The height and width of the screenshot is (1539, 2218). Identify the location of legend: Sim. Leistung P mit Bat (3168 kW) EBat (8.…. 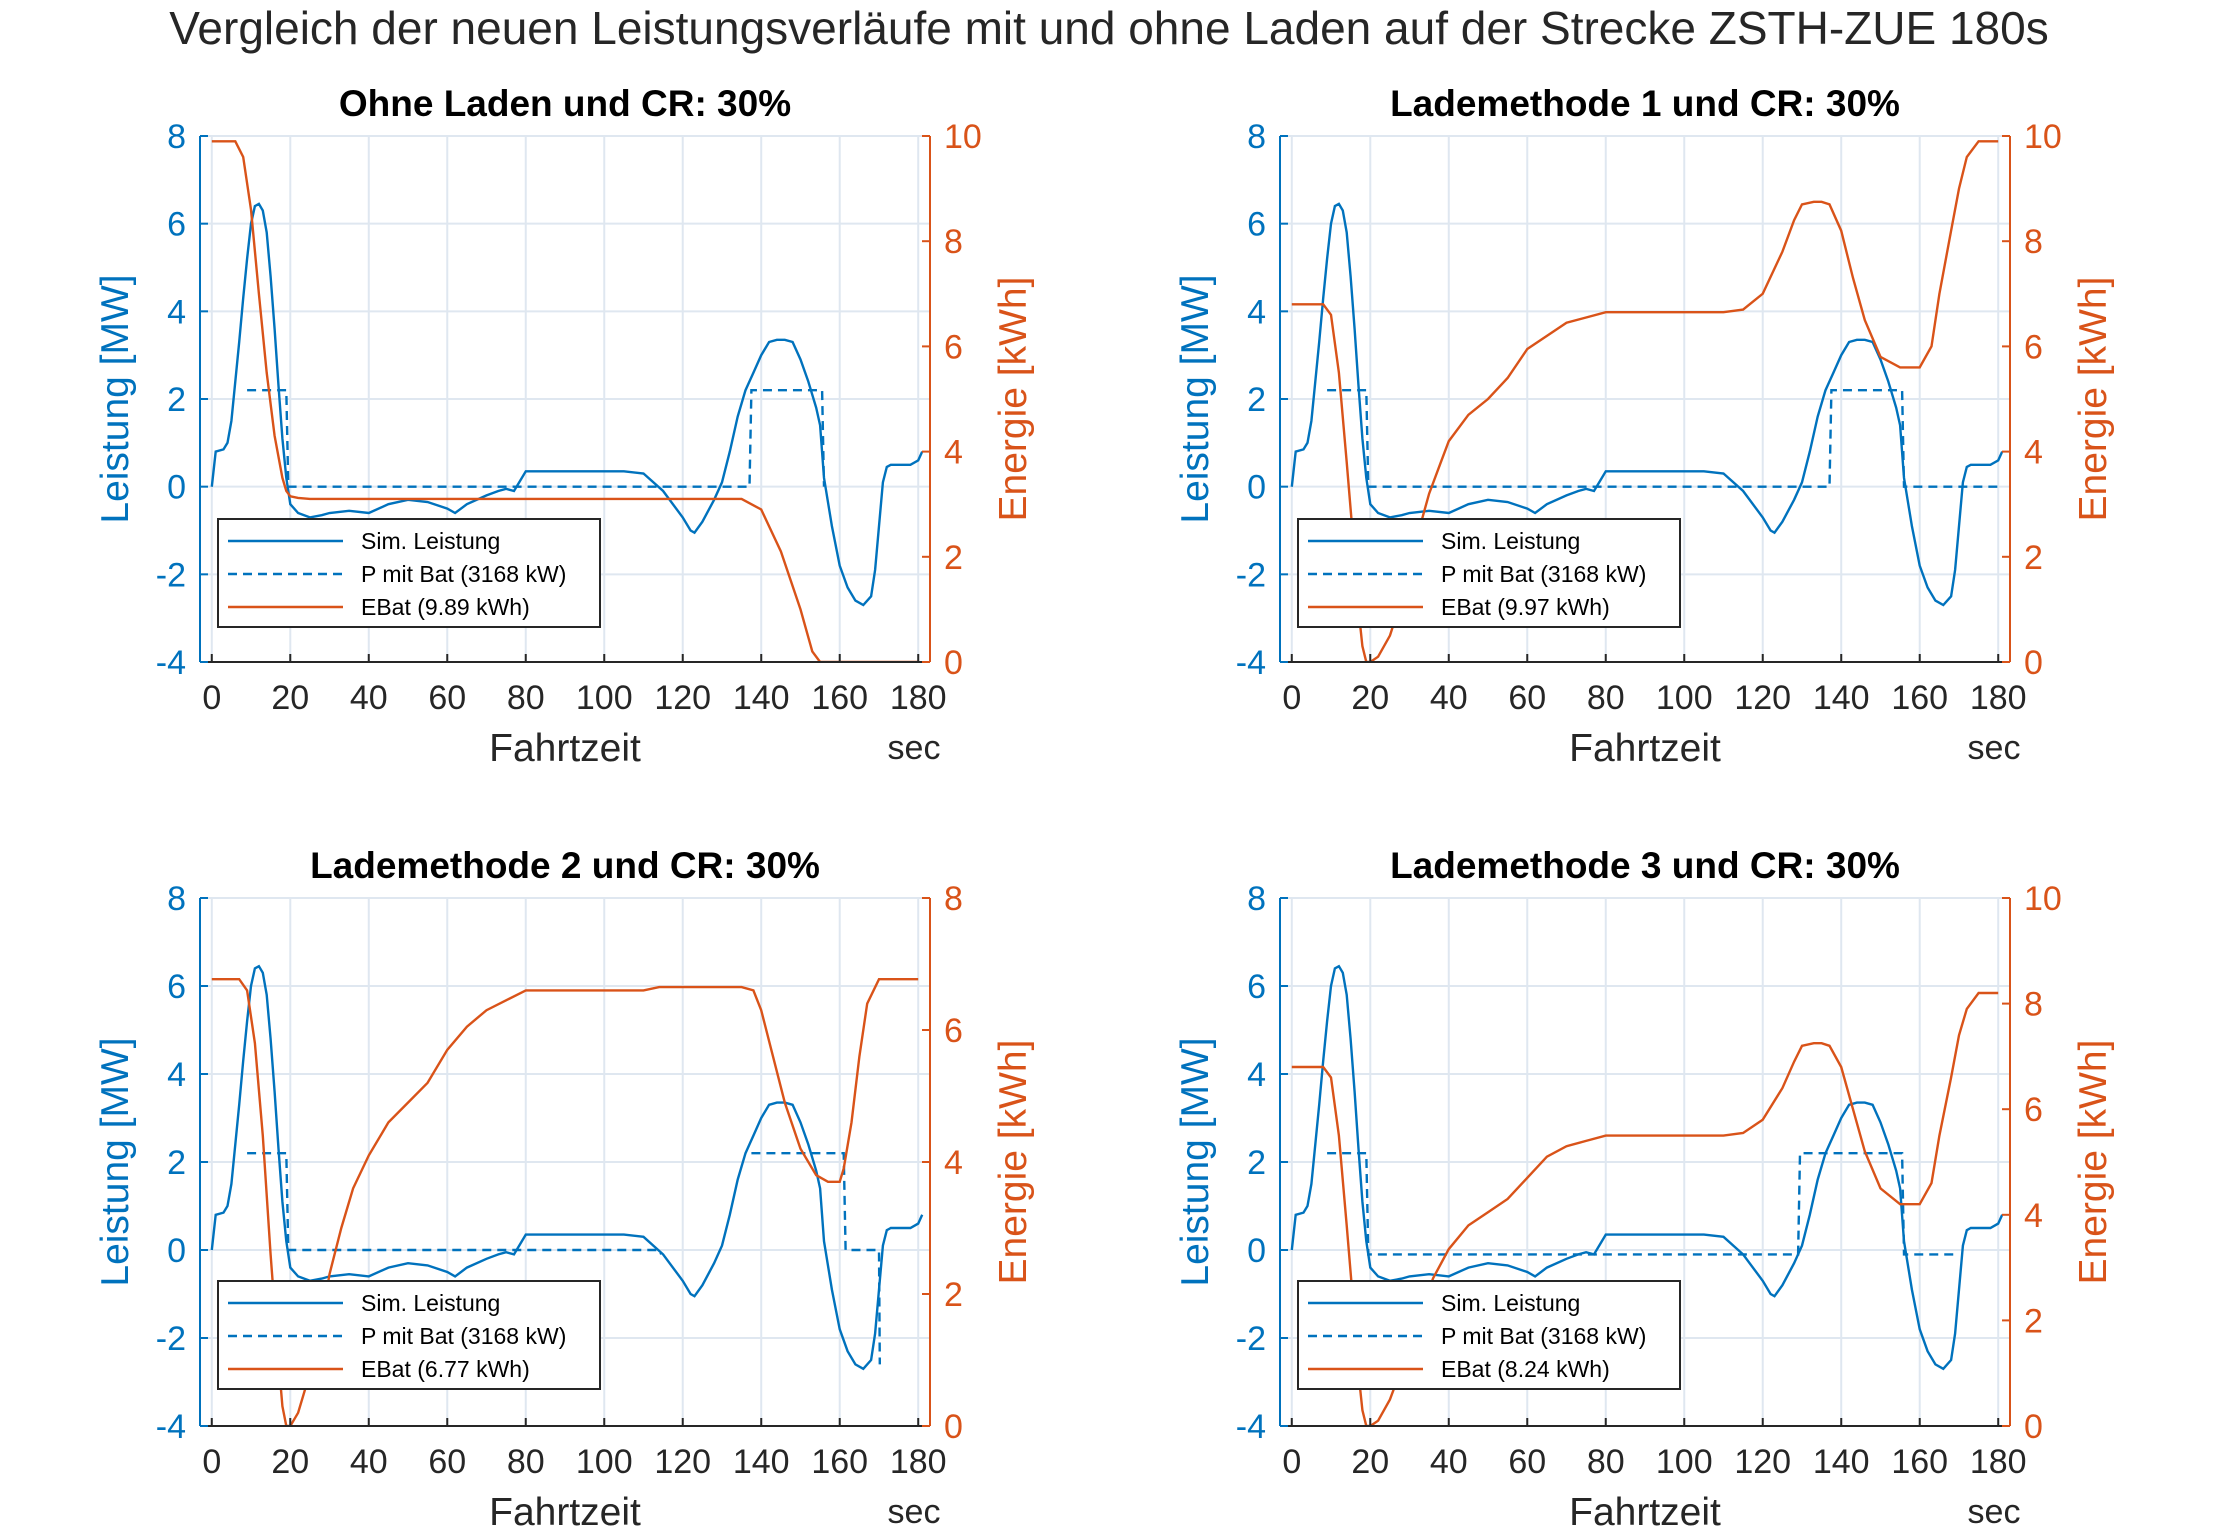
(1489, 1335).